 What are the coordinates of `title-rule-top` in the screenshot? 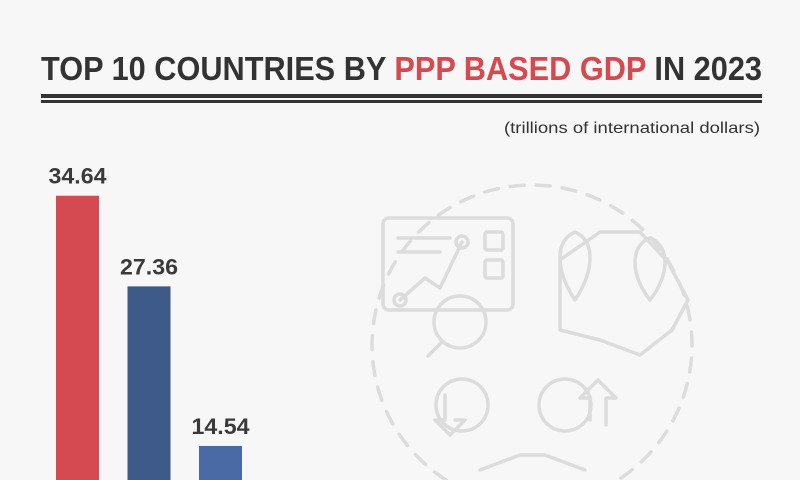 It's located at (401, 96).